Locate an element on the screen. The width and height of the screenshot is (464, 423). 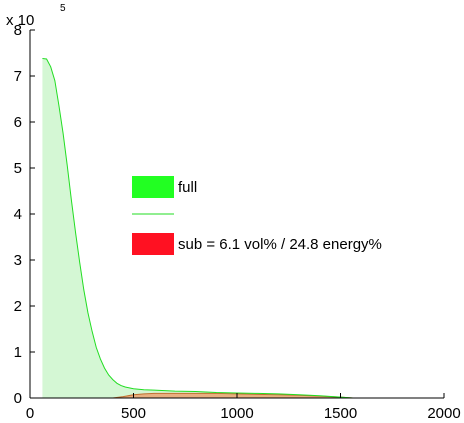
y-tick-label: 2 is located at coordinates (18, 306).